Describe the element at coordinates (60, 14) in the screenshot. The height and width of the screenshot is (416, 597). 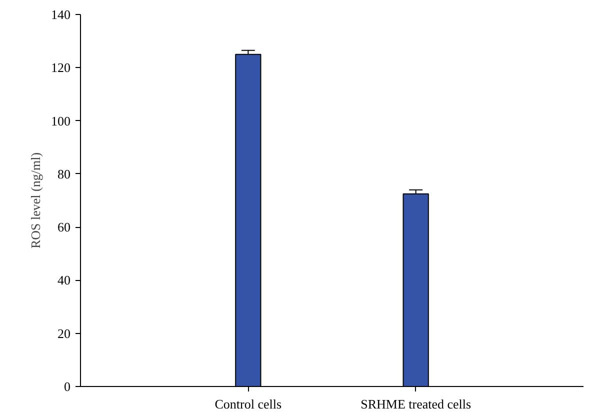
I see `y-tick-label: 140` at that location.